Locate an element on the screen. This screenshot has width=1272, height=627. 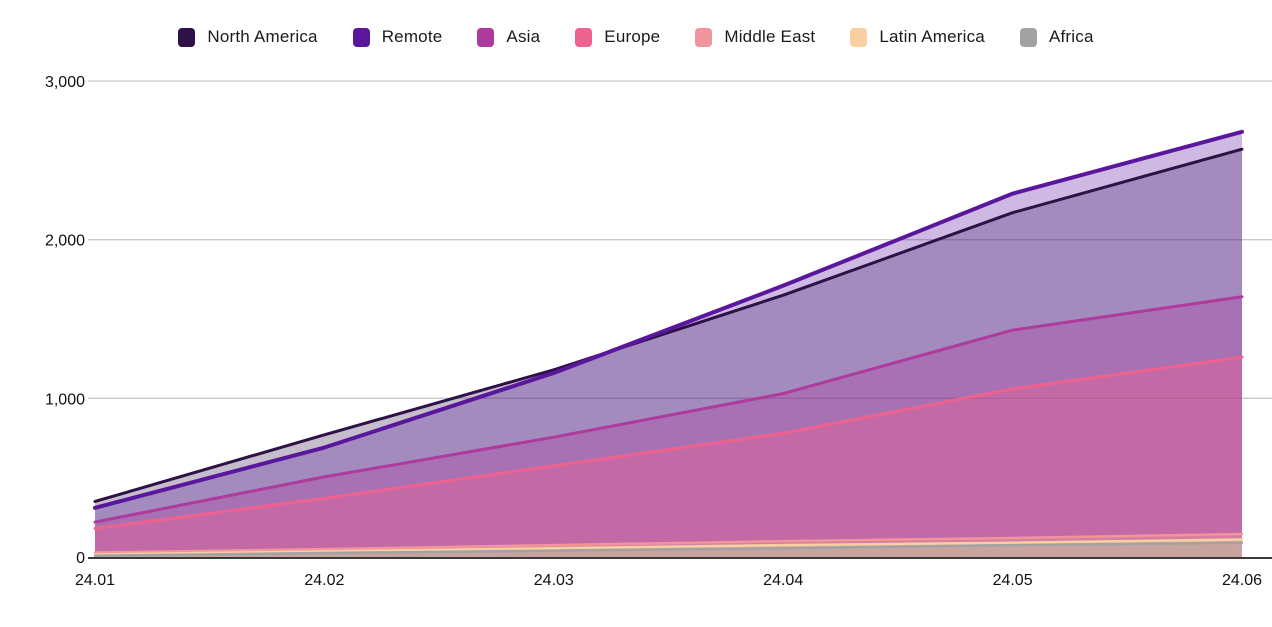
x-tick-label: 24.01 is located at coordinates (95, 580).